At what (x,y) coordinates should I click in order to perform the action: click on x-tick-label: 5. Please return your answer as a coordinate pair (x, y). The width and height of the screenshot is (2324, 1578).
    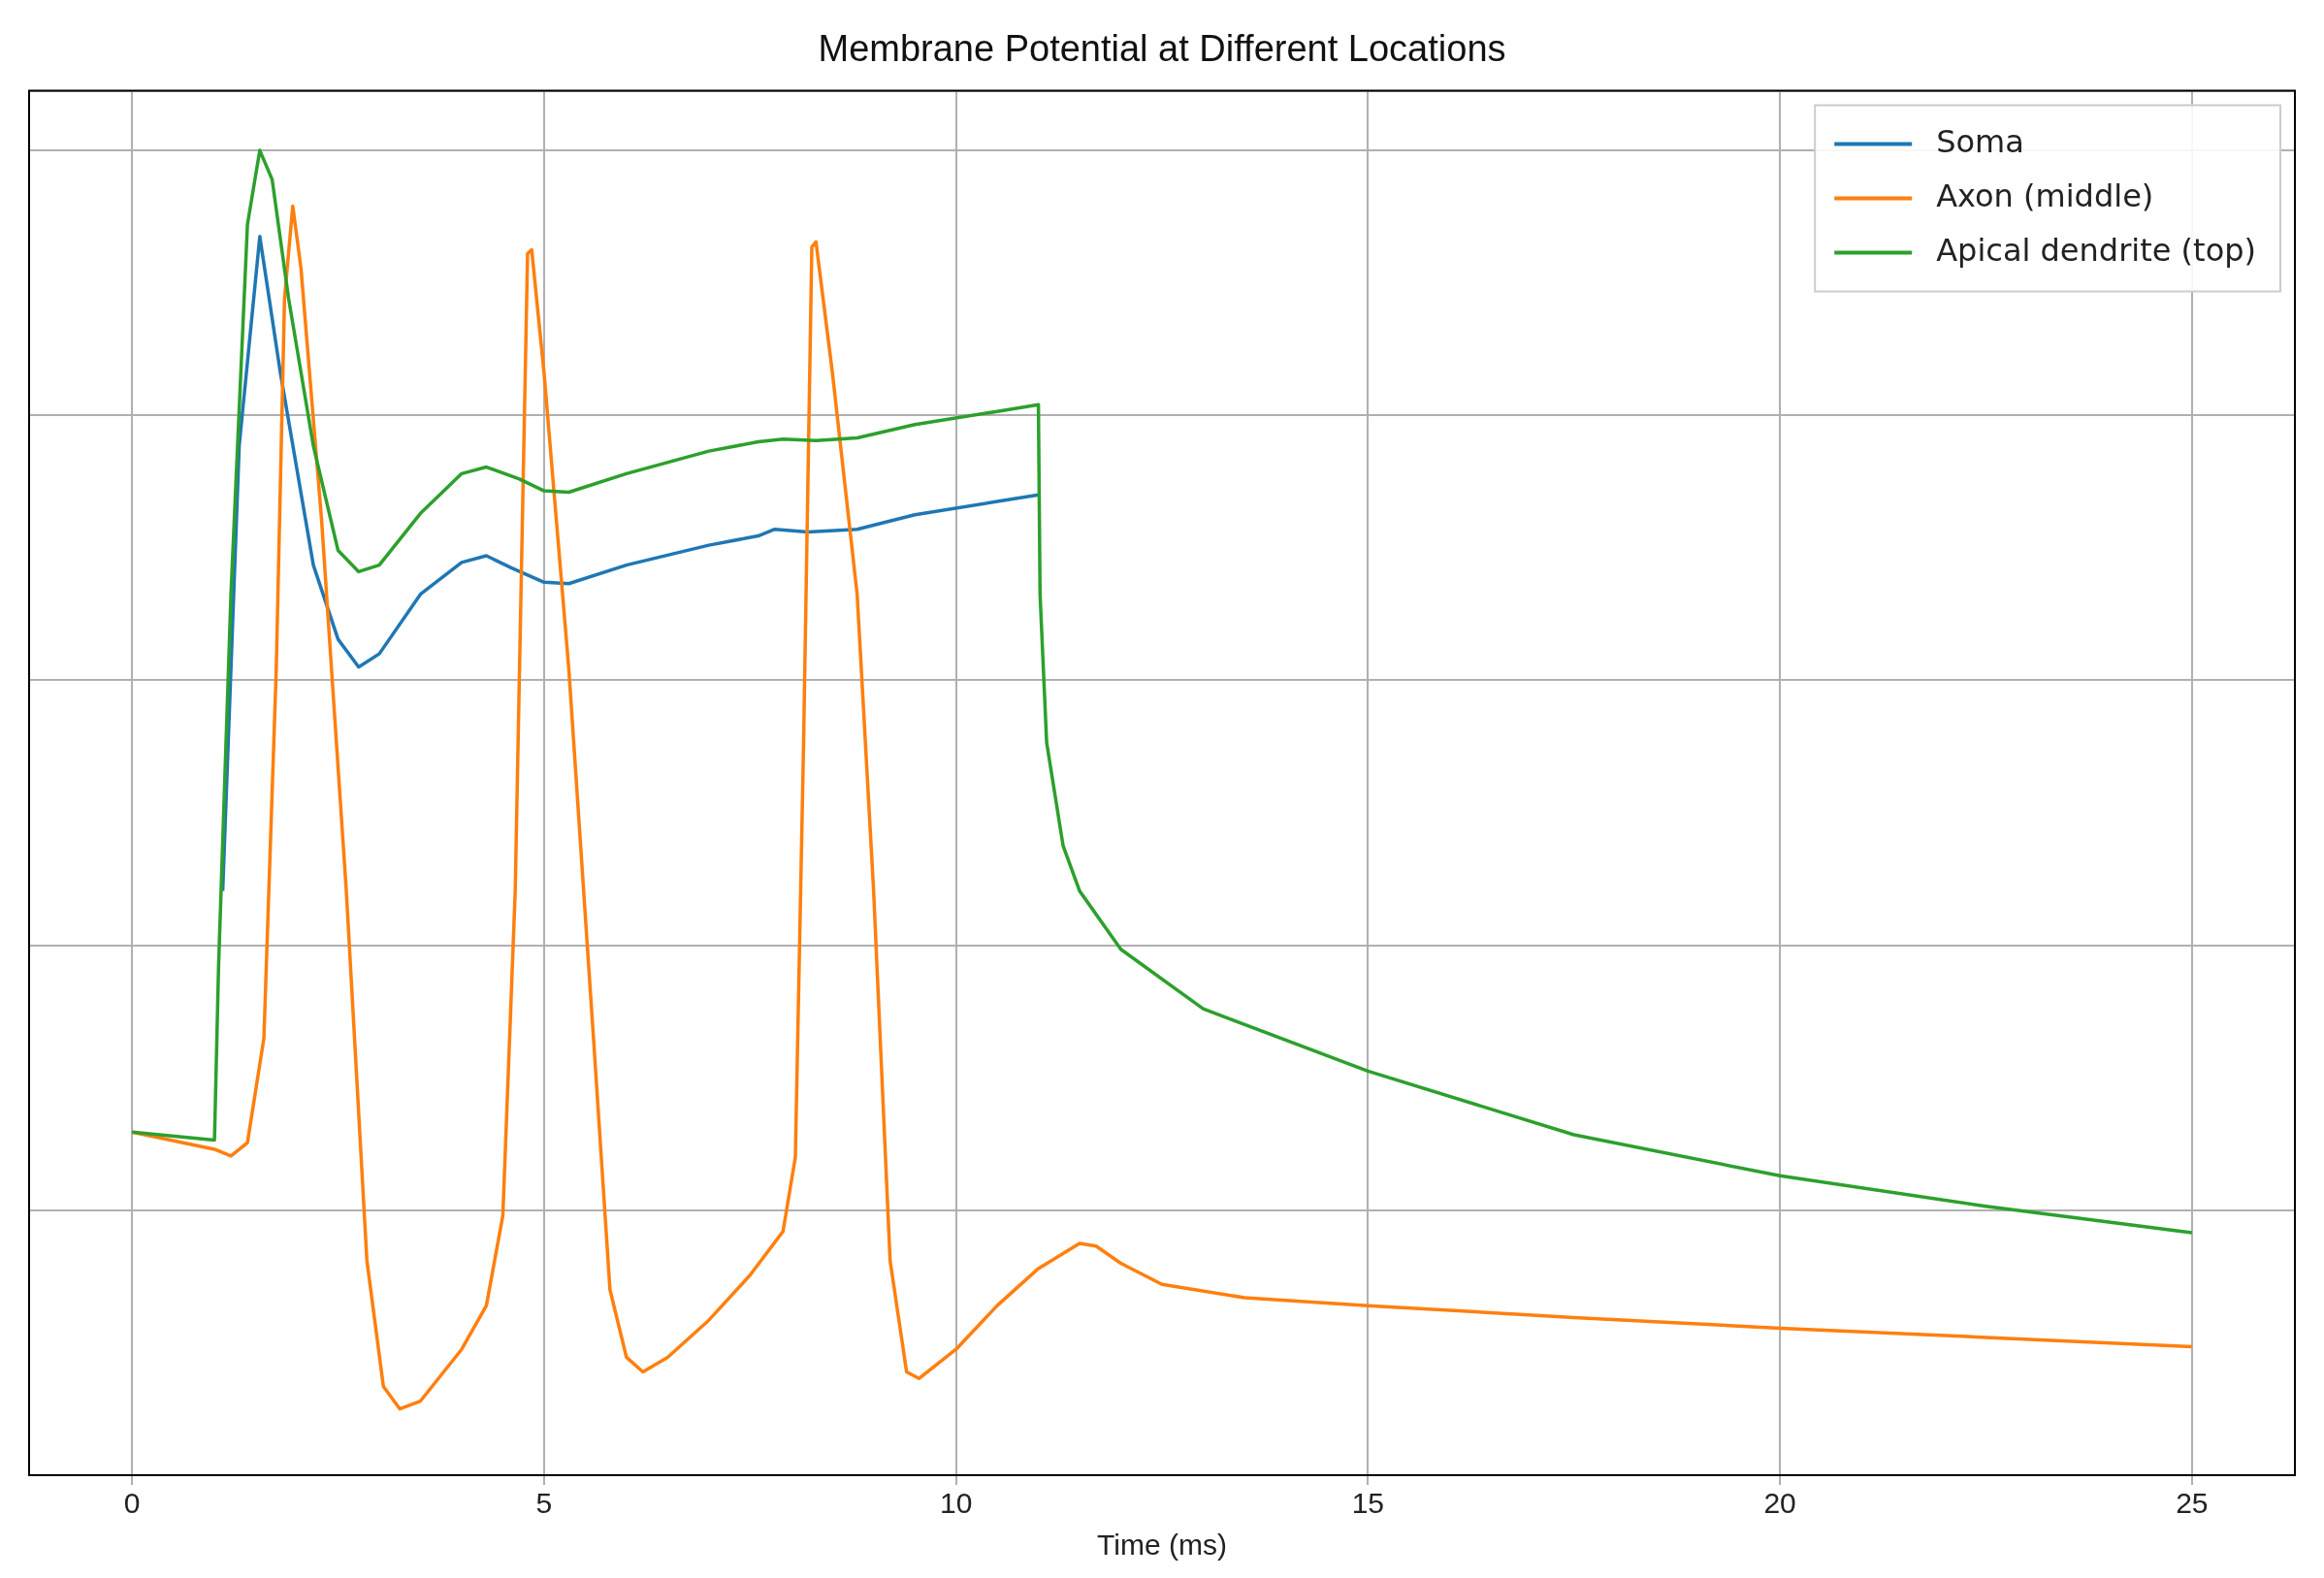
    Looking at the image, I should click on (544, 1503).